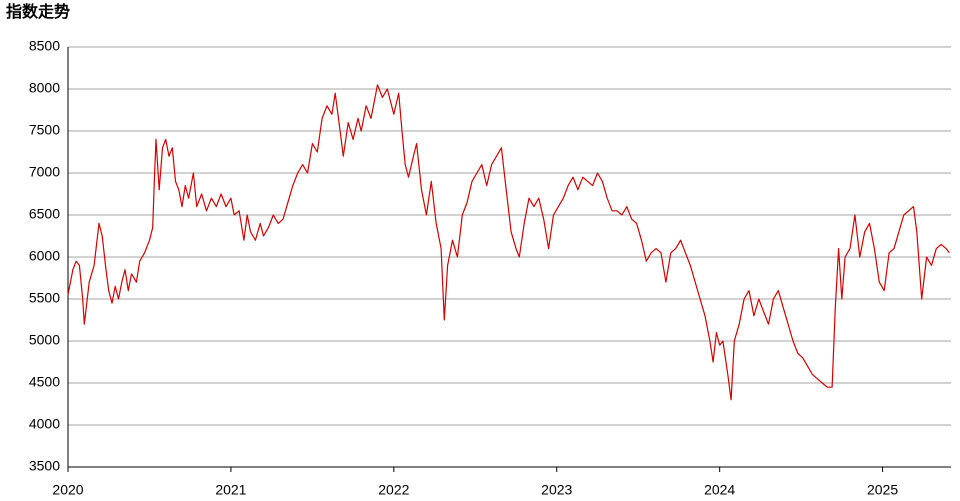 The width and height of the screenshot is (960, 501). Describe the element at coordinates (230, 490) in the screenshot. I see `x-tick-label: 2021` at that location.